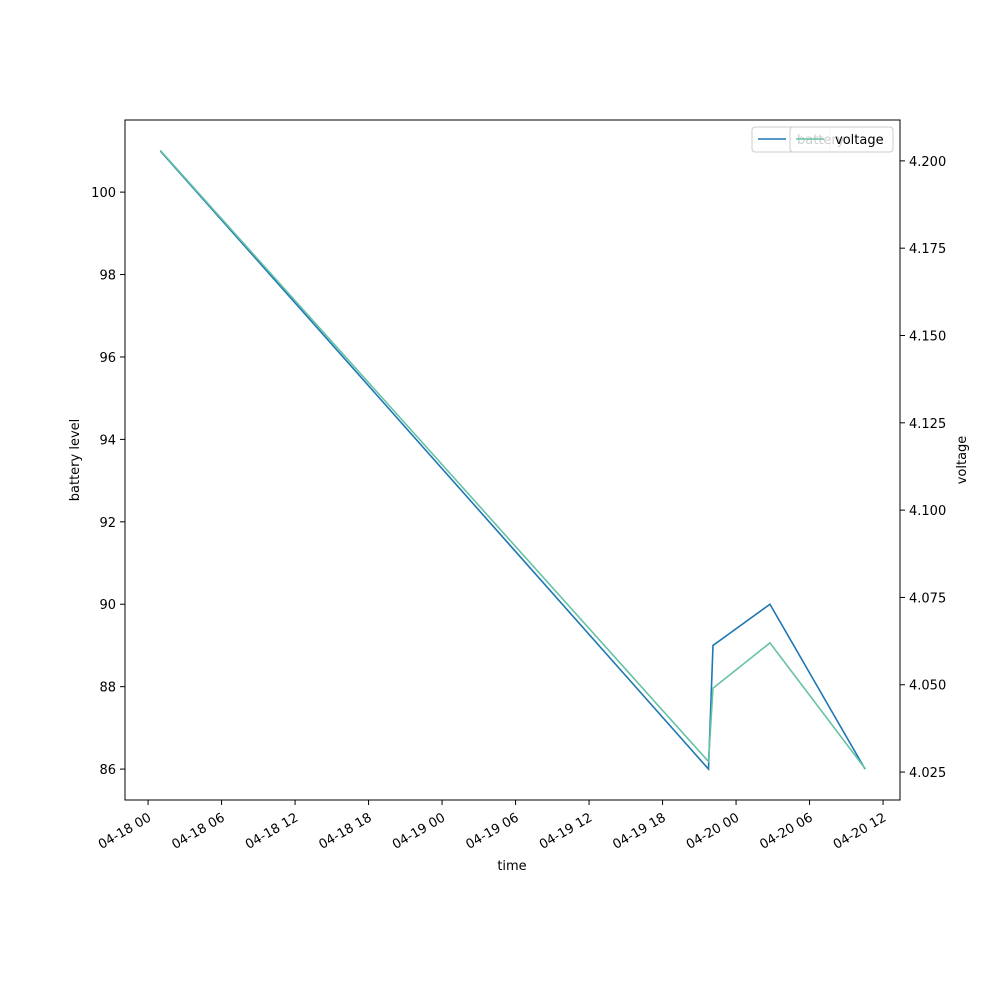  I want to click on x-tick-label: 04-20 12, so click(860, 831).